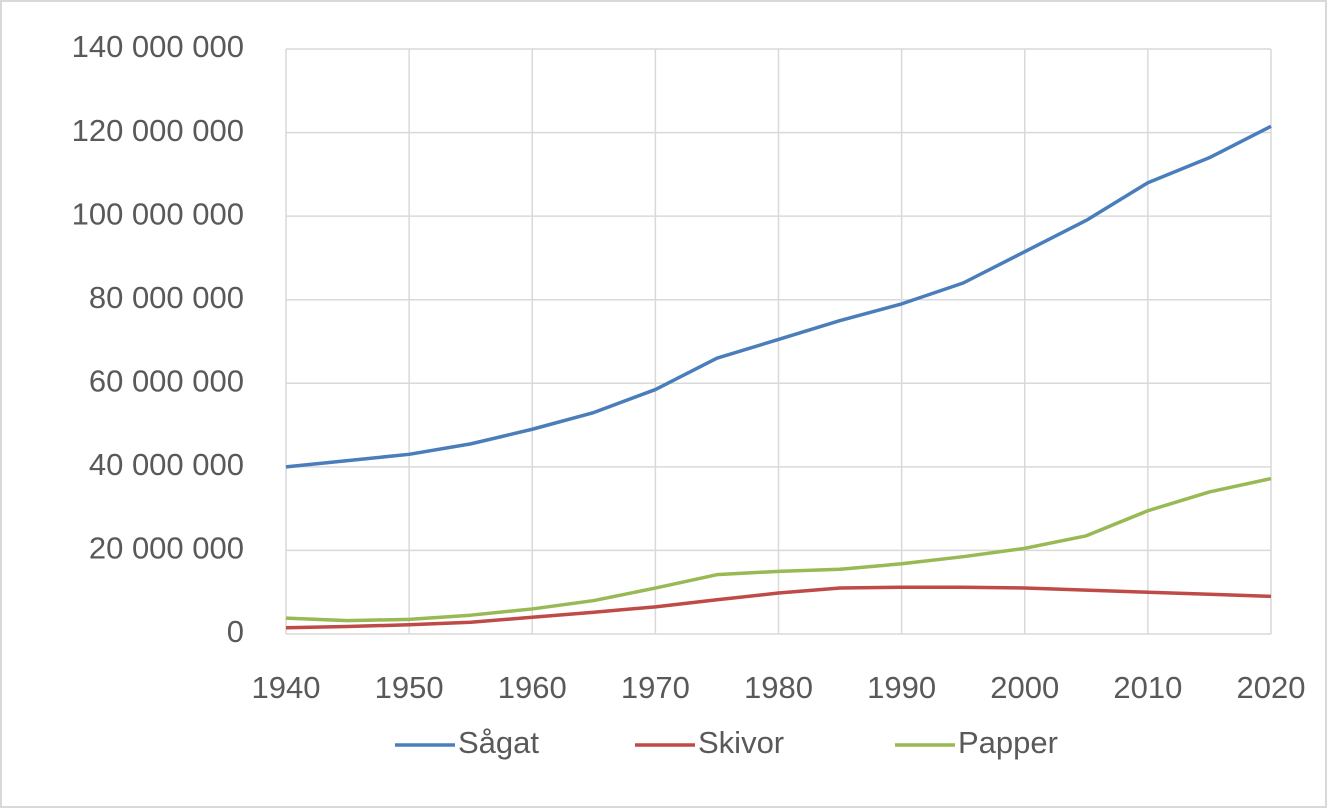 The height and width of the screenshot is (808, 1327). I want to click on x-tick-label: 1960, so click(532, 687).